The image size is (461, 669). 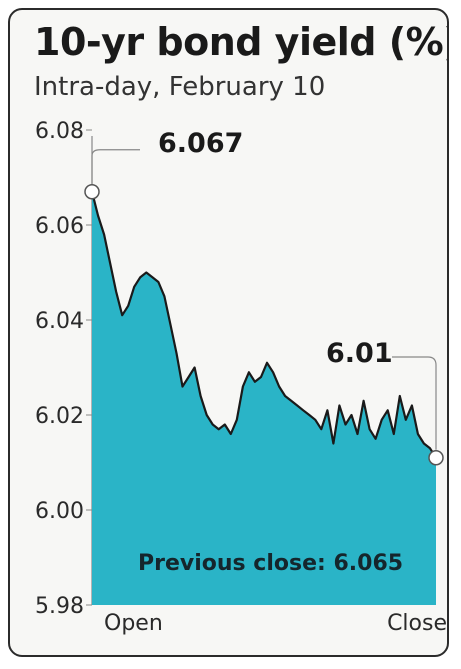 I want to click on close-value-label: 6.01, so click(x=359, y=353).